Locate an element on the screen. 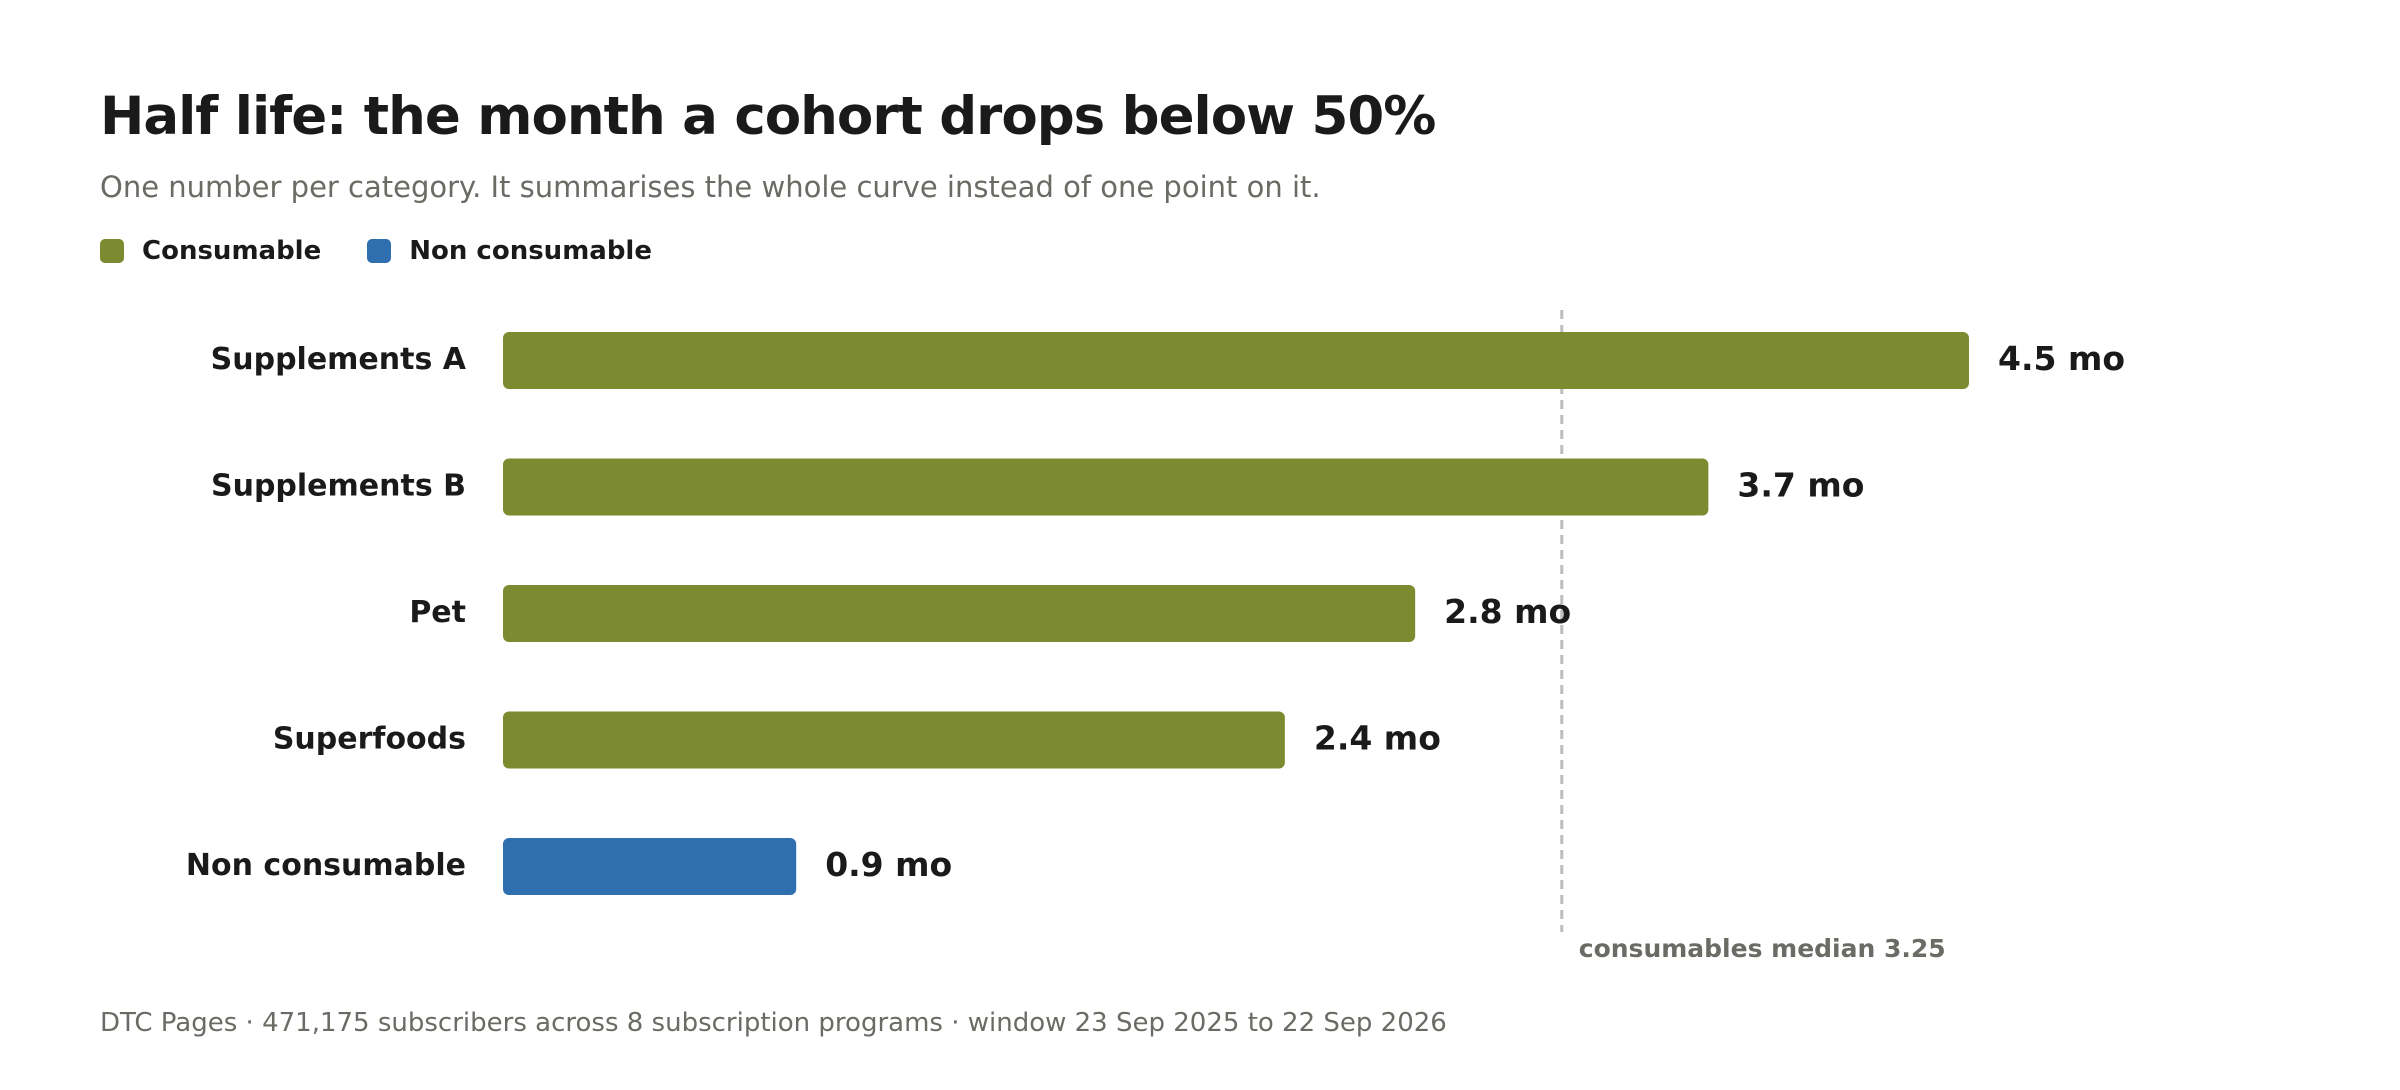 The width and height of the screenshot is (2400, 1090). legend-label-consumable: Consumable is located at coordinates (232, 251).